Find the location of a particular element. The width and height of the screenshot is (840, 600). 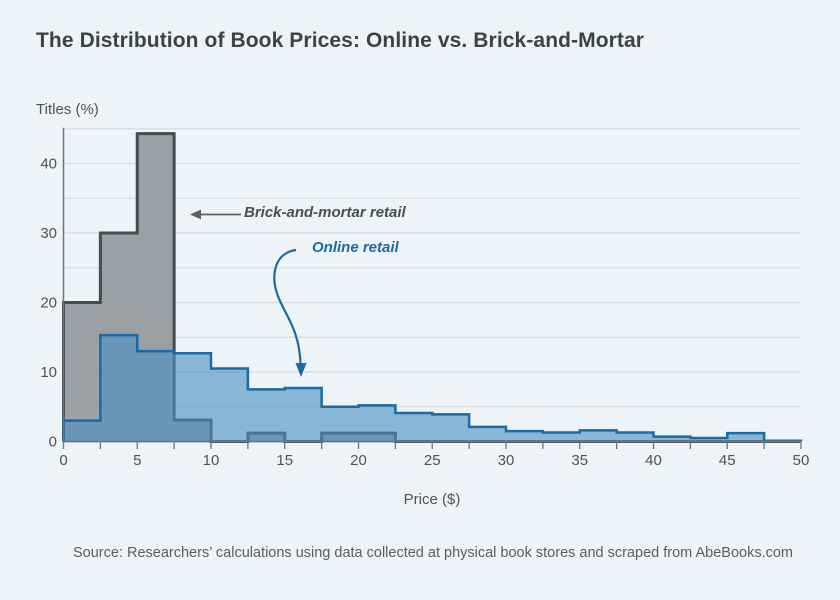

x-tick-label: 30 is located at coordinates (506, 460).